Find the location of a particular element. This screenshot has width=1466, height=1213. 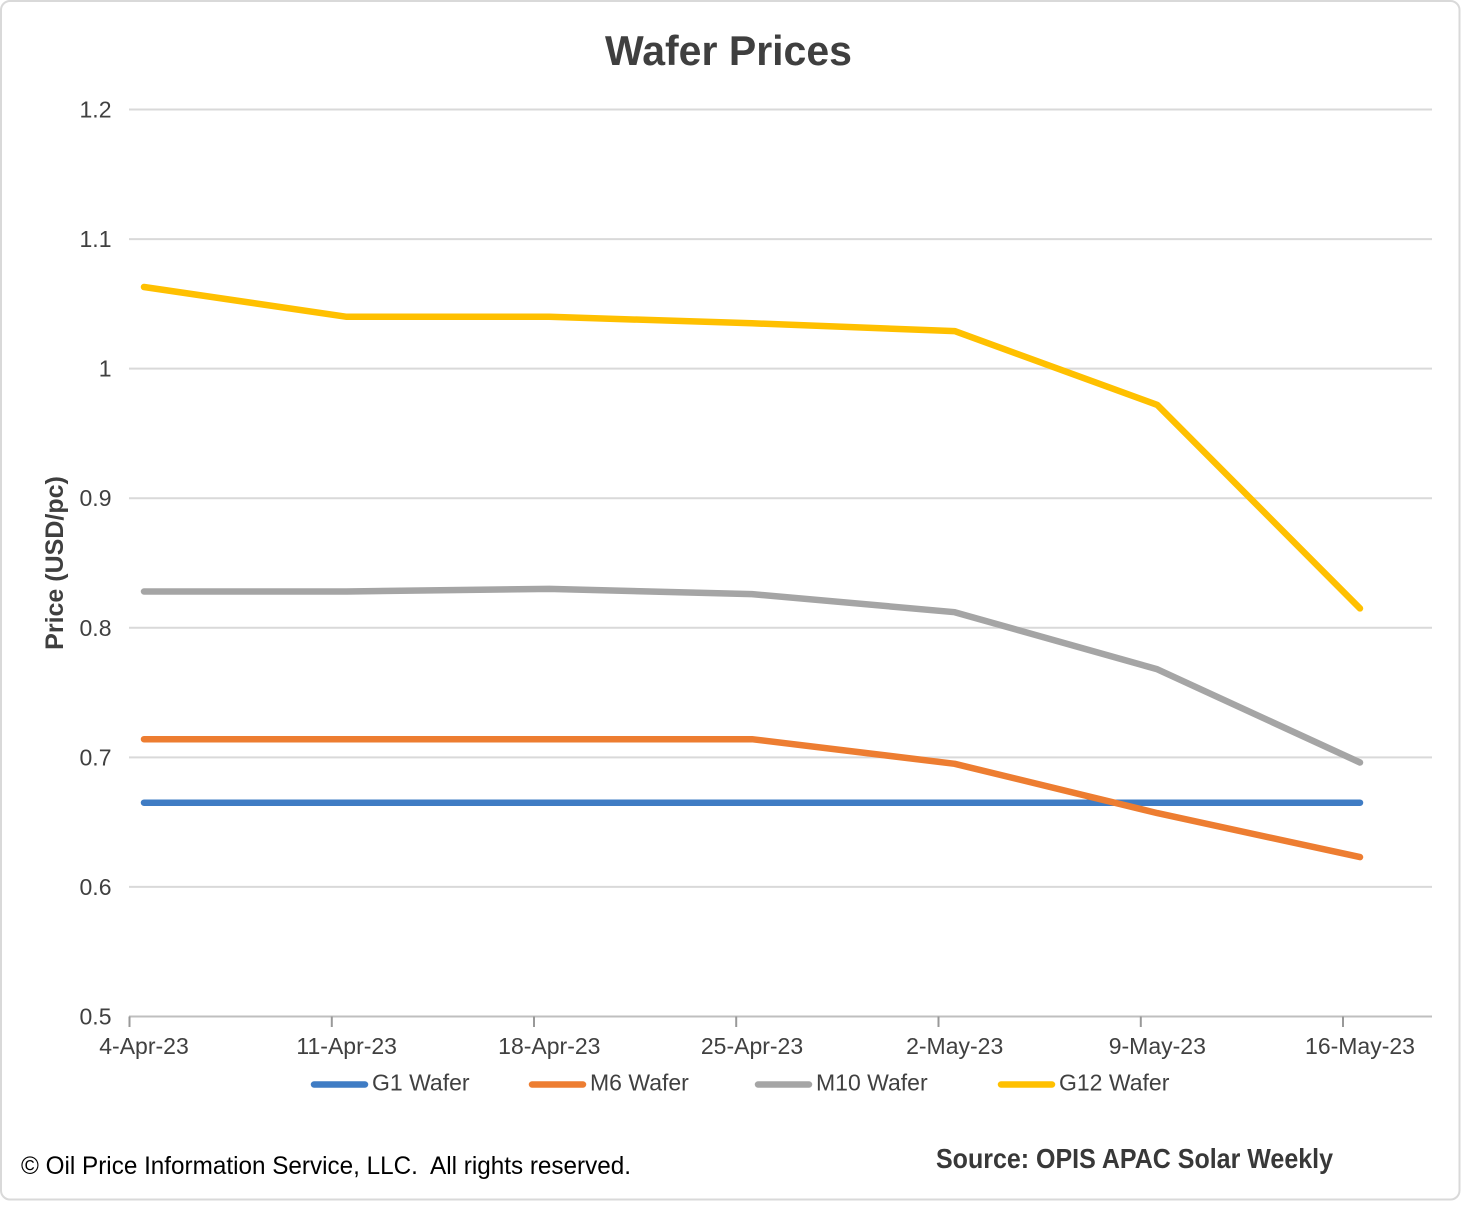

svg-text: Source: OPIS APAC Solar Weekly is located at coordinates (1134, 1158).